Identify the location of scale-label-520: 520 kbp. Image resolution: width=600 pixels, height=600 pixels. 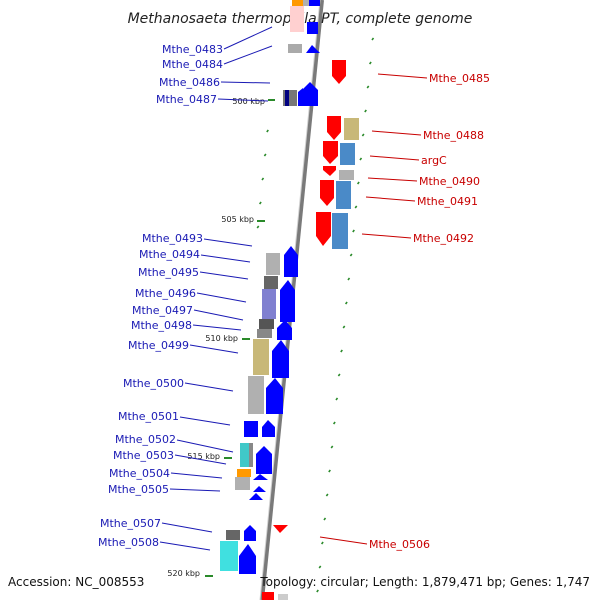
(183, 573).